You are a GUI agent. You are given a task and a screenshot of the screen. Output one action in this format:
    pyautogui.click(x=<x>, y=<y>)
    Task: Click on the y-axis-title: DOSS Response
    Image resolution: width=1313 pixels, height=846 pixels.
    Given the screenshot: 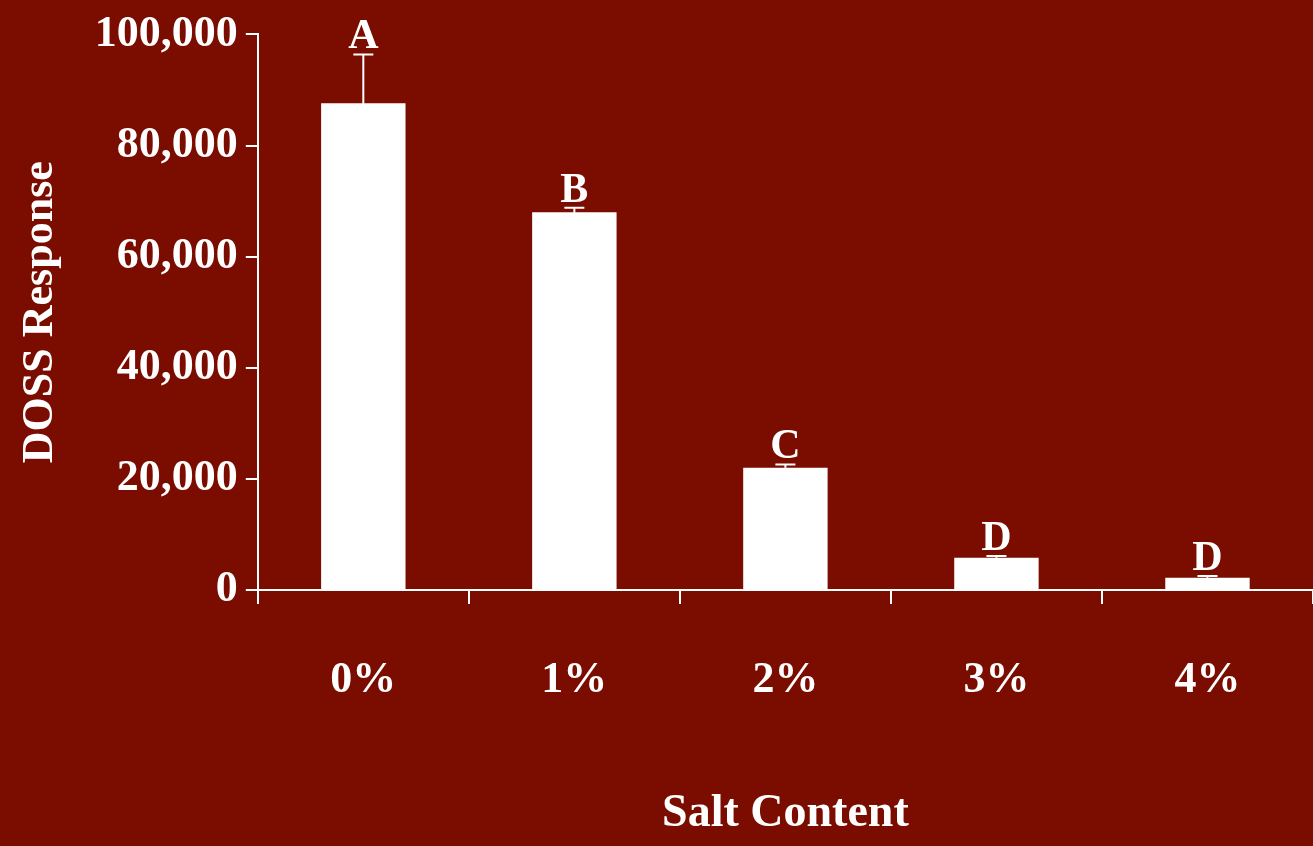 What is the action you would take?
    pyautogui.click(x=37, y=312)
    